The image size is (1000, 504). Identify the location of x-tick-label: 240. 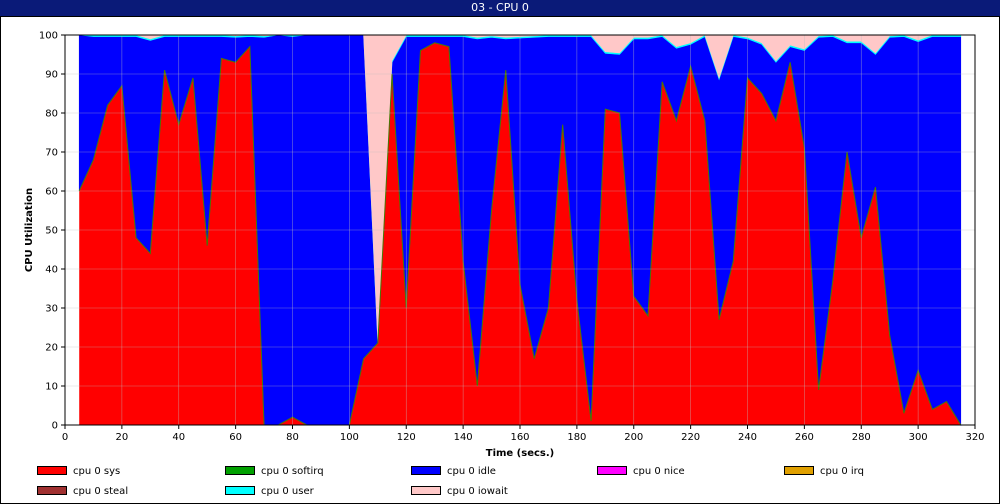
(747, 437).